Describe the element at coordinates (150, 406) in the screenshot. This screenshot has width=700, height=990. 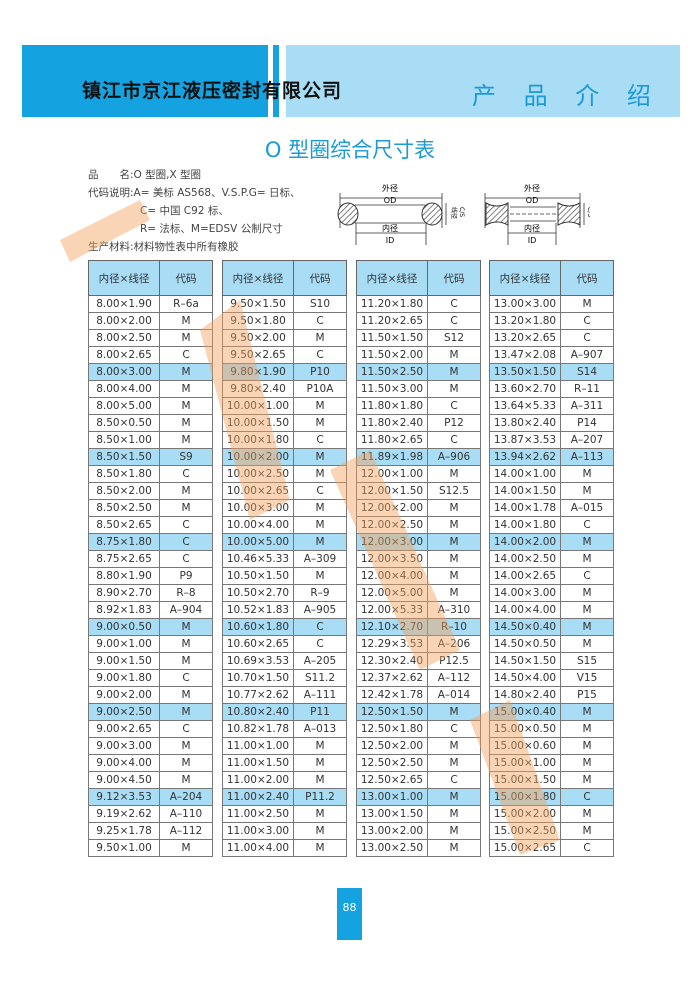
I see `table-row: 8.00×5.00 M` at that location.